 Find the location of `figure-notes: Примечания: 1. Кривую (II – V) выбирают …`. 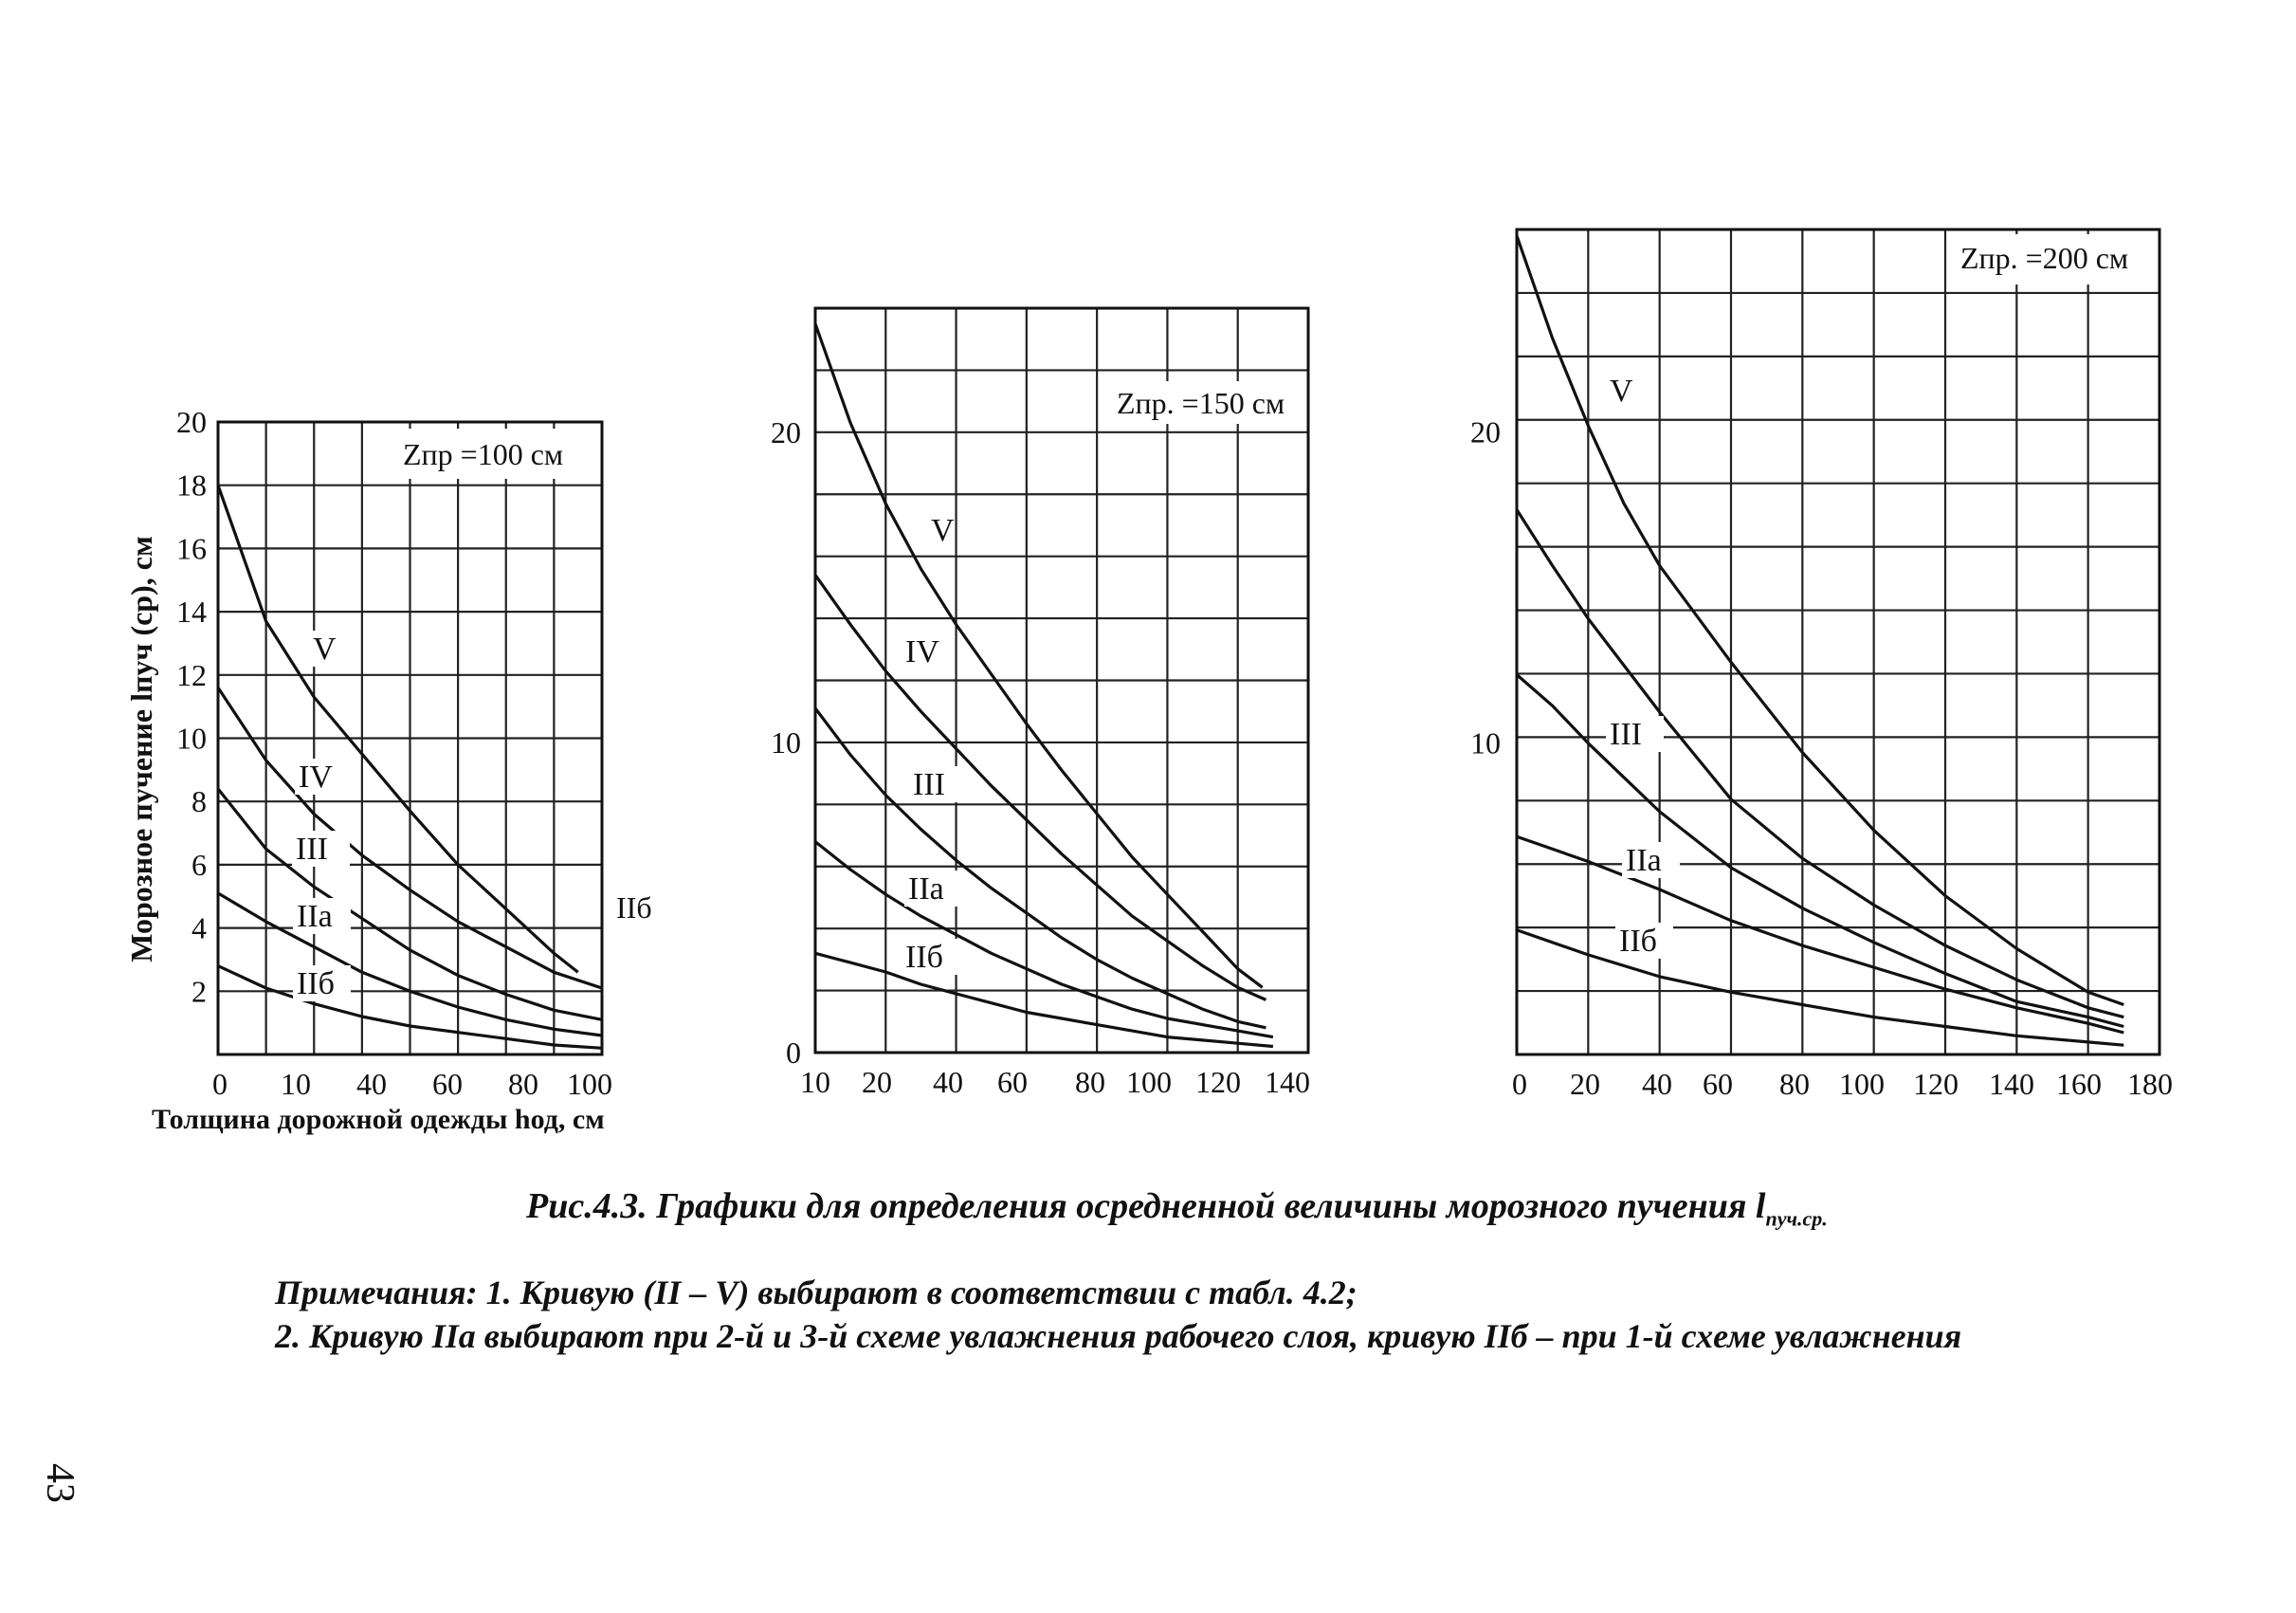

figure-notes: Примечания: 1. Кривую (II – V) выбирают … is located at coordinates (1175, 1314).